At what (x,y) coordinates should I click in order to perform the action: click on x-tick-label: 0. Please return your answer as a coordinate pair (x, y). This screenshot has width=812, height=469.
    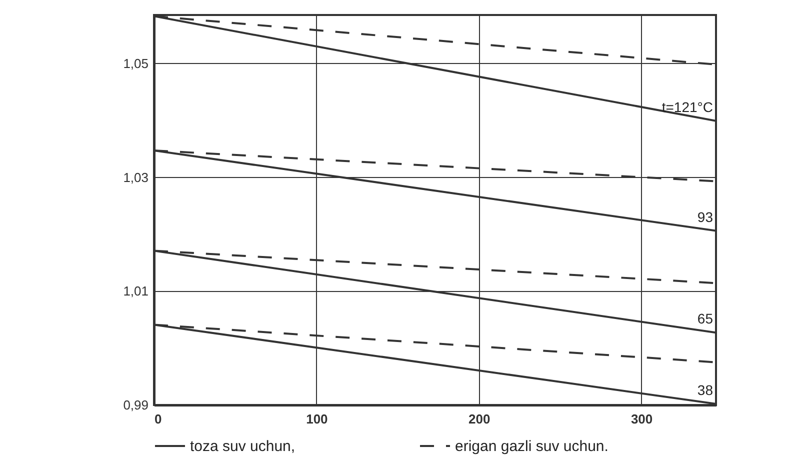
    Looking at the image, I should click on (158, 419).